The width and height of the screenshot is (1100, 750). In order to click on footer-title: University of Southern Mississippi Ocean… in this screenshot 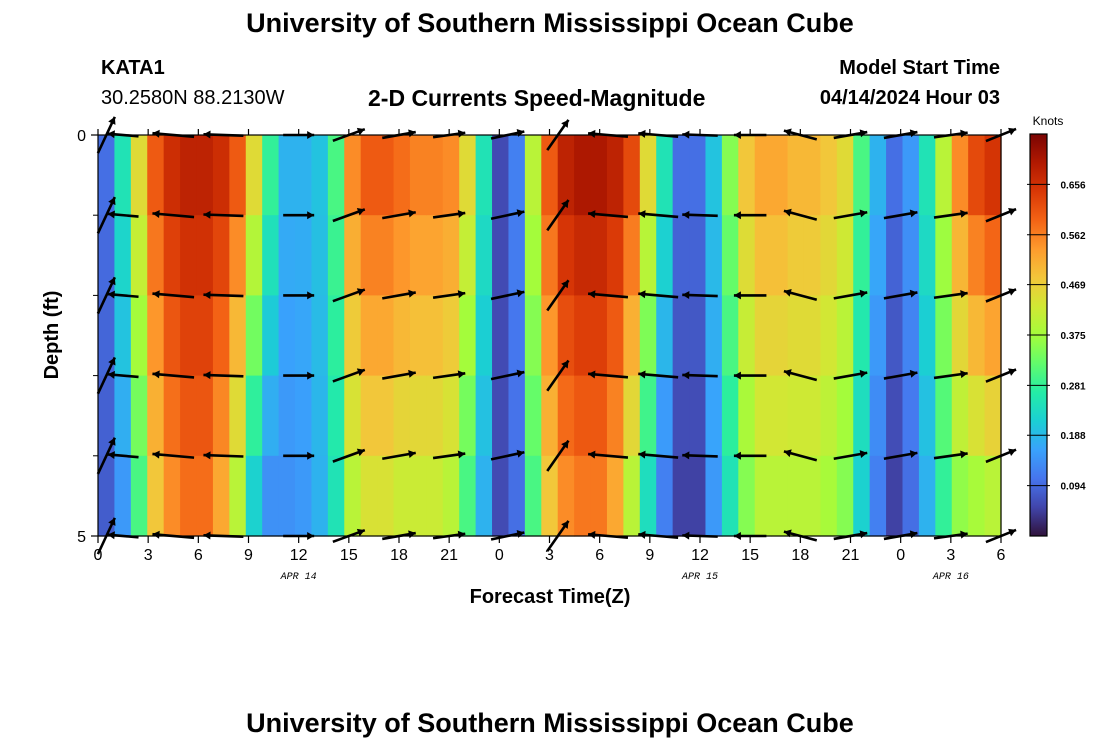, I will do `click(550, 723)`.